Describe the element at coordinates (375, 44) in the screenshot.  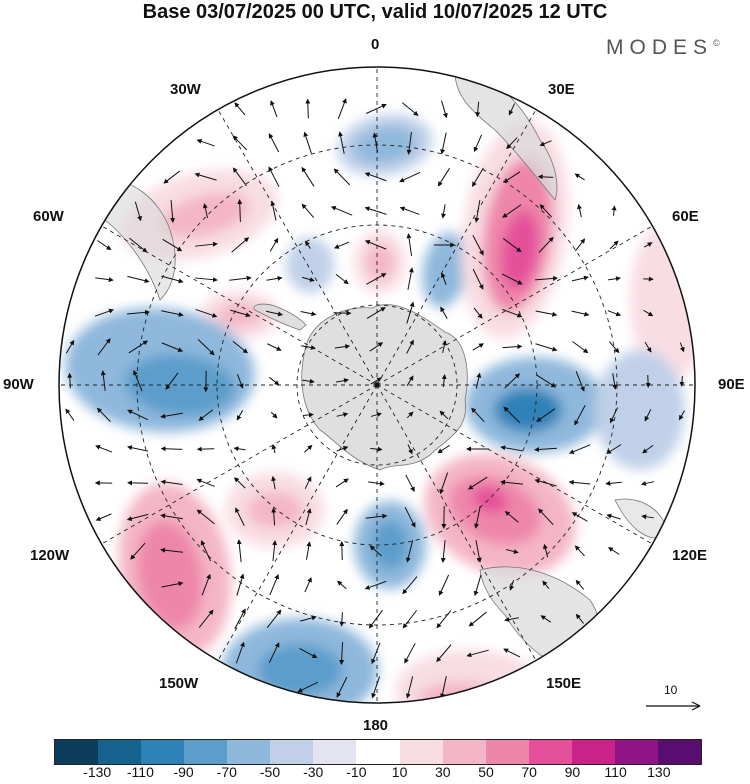
I see `lon-label-0: 0` at that location.